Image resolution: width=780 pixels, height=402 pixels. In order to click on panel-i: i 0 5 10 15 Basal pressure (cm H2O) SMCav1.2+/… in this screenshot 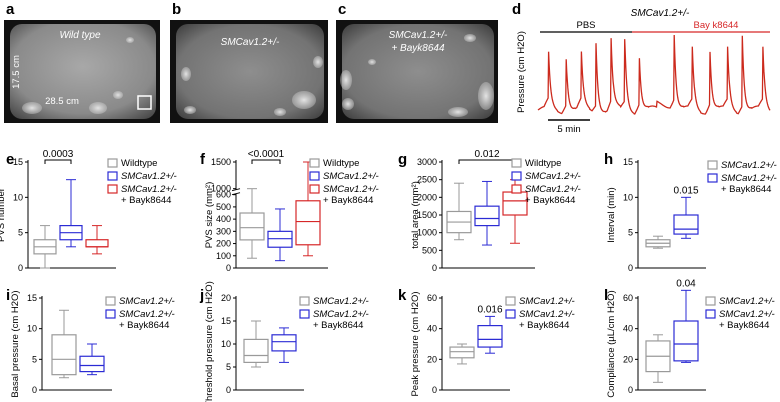, I will do `click(90, 342)`.